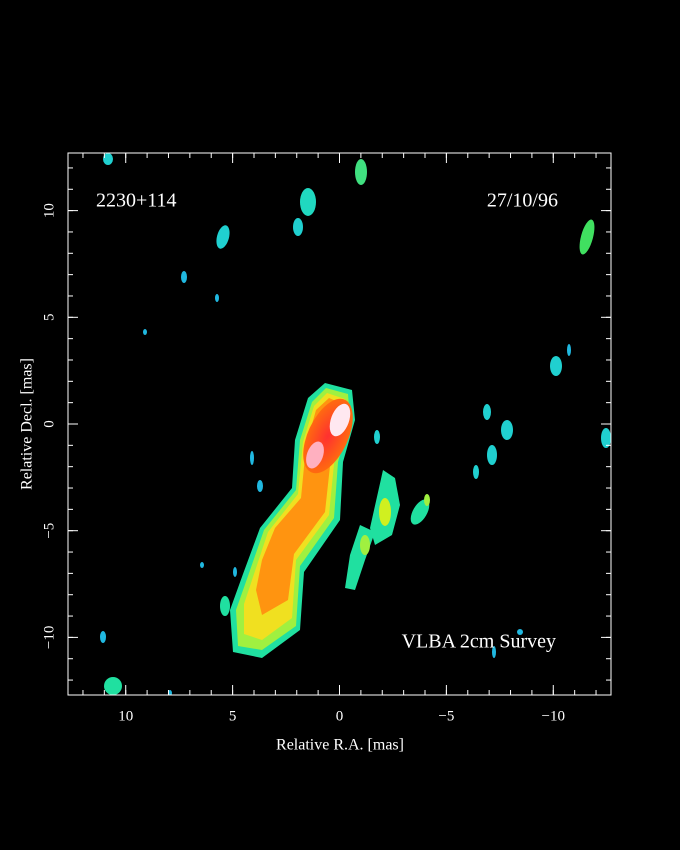  I want to click on y-tick-label: 0, so click(49, 424).